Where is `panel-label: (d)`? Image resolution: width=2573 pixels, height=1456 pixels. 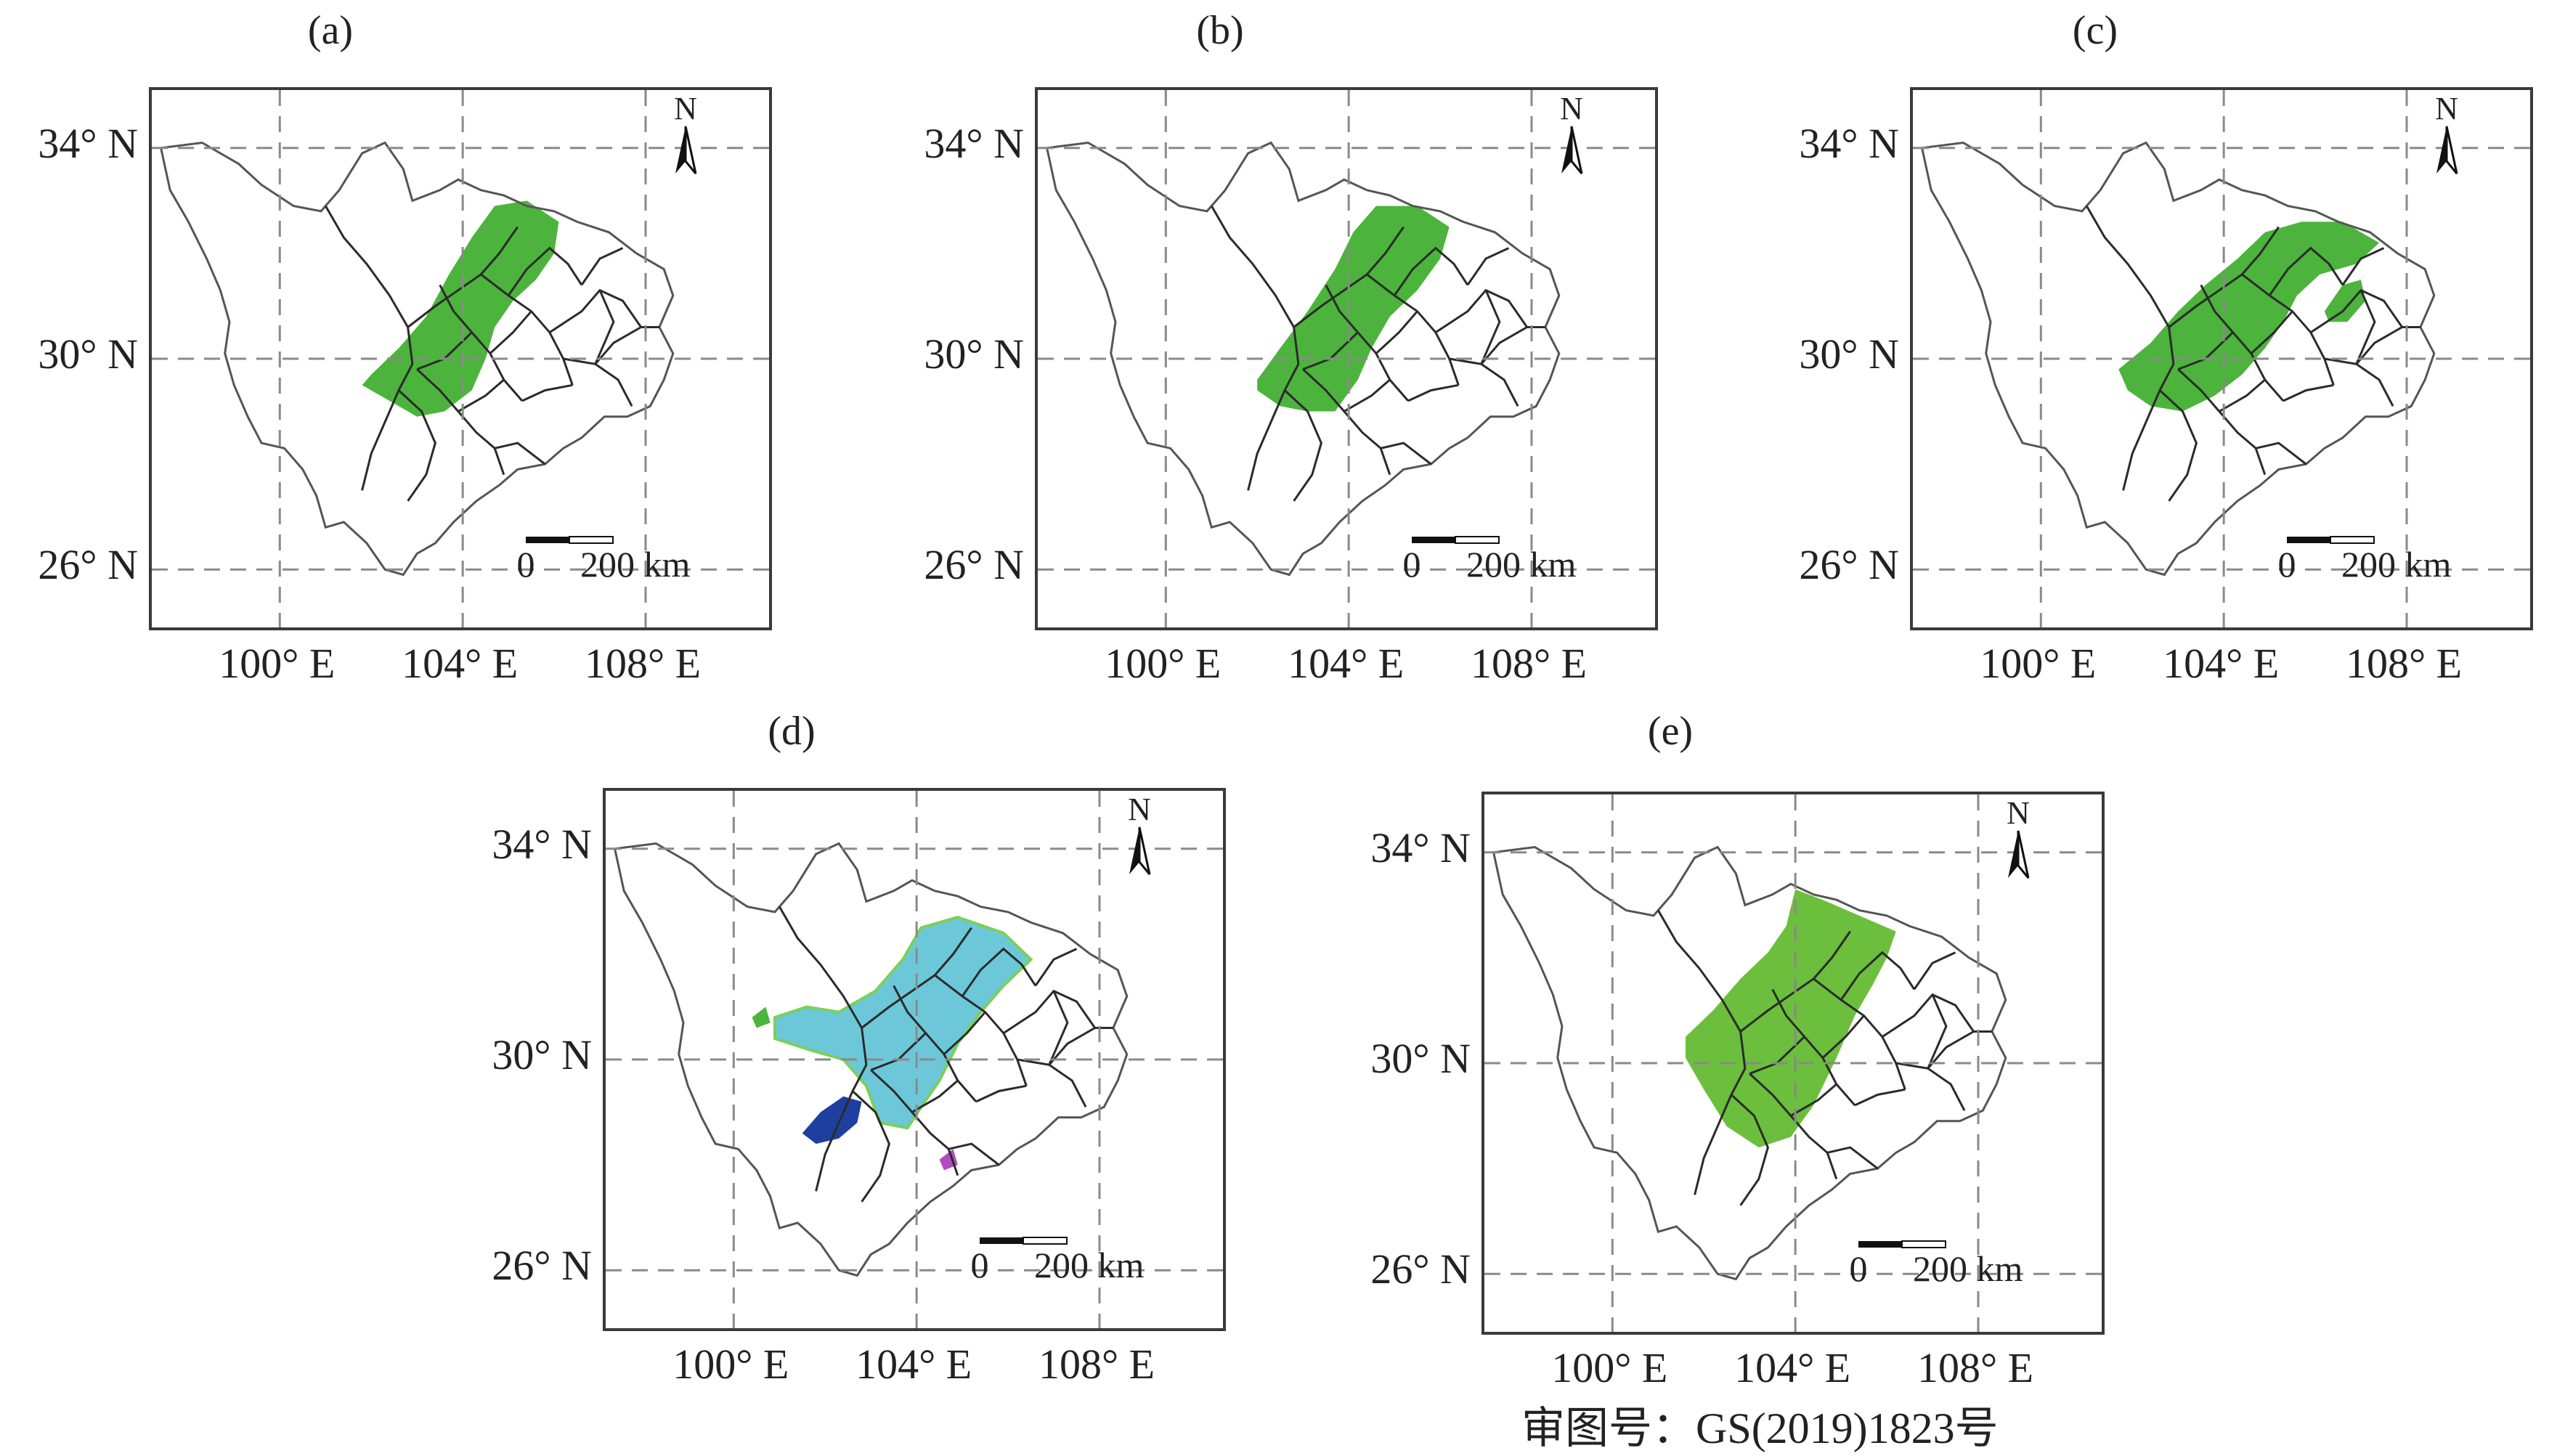
panel-label: (d) is located at coordinates (792, 731).